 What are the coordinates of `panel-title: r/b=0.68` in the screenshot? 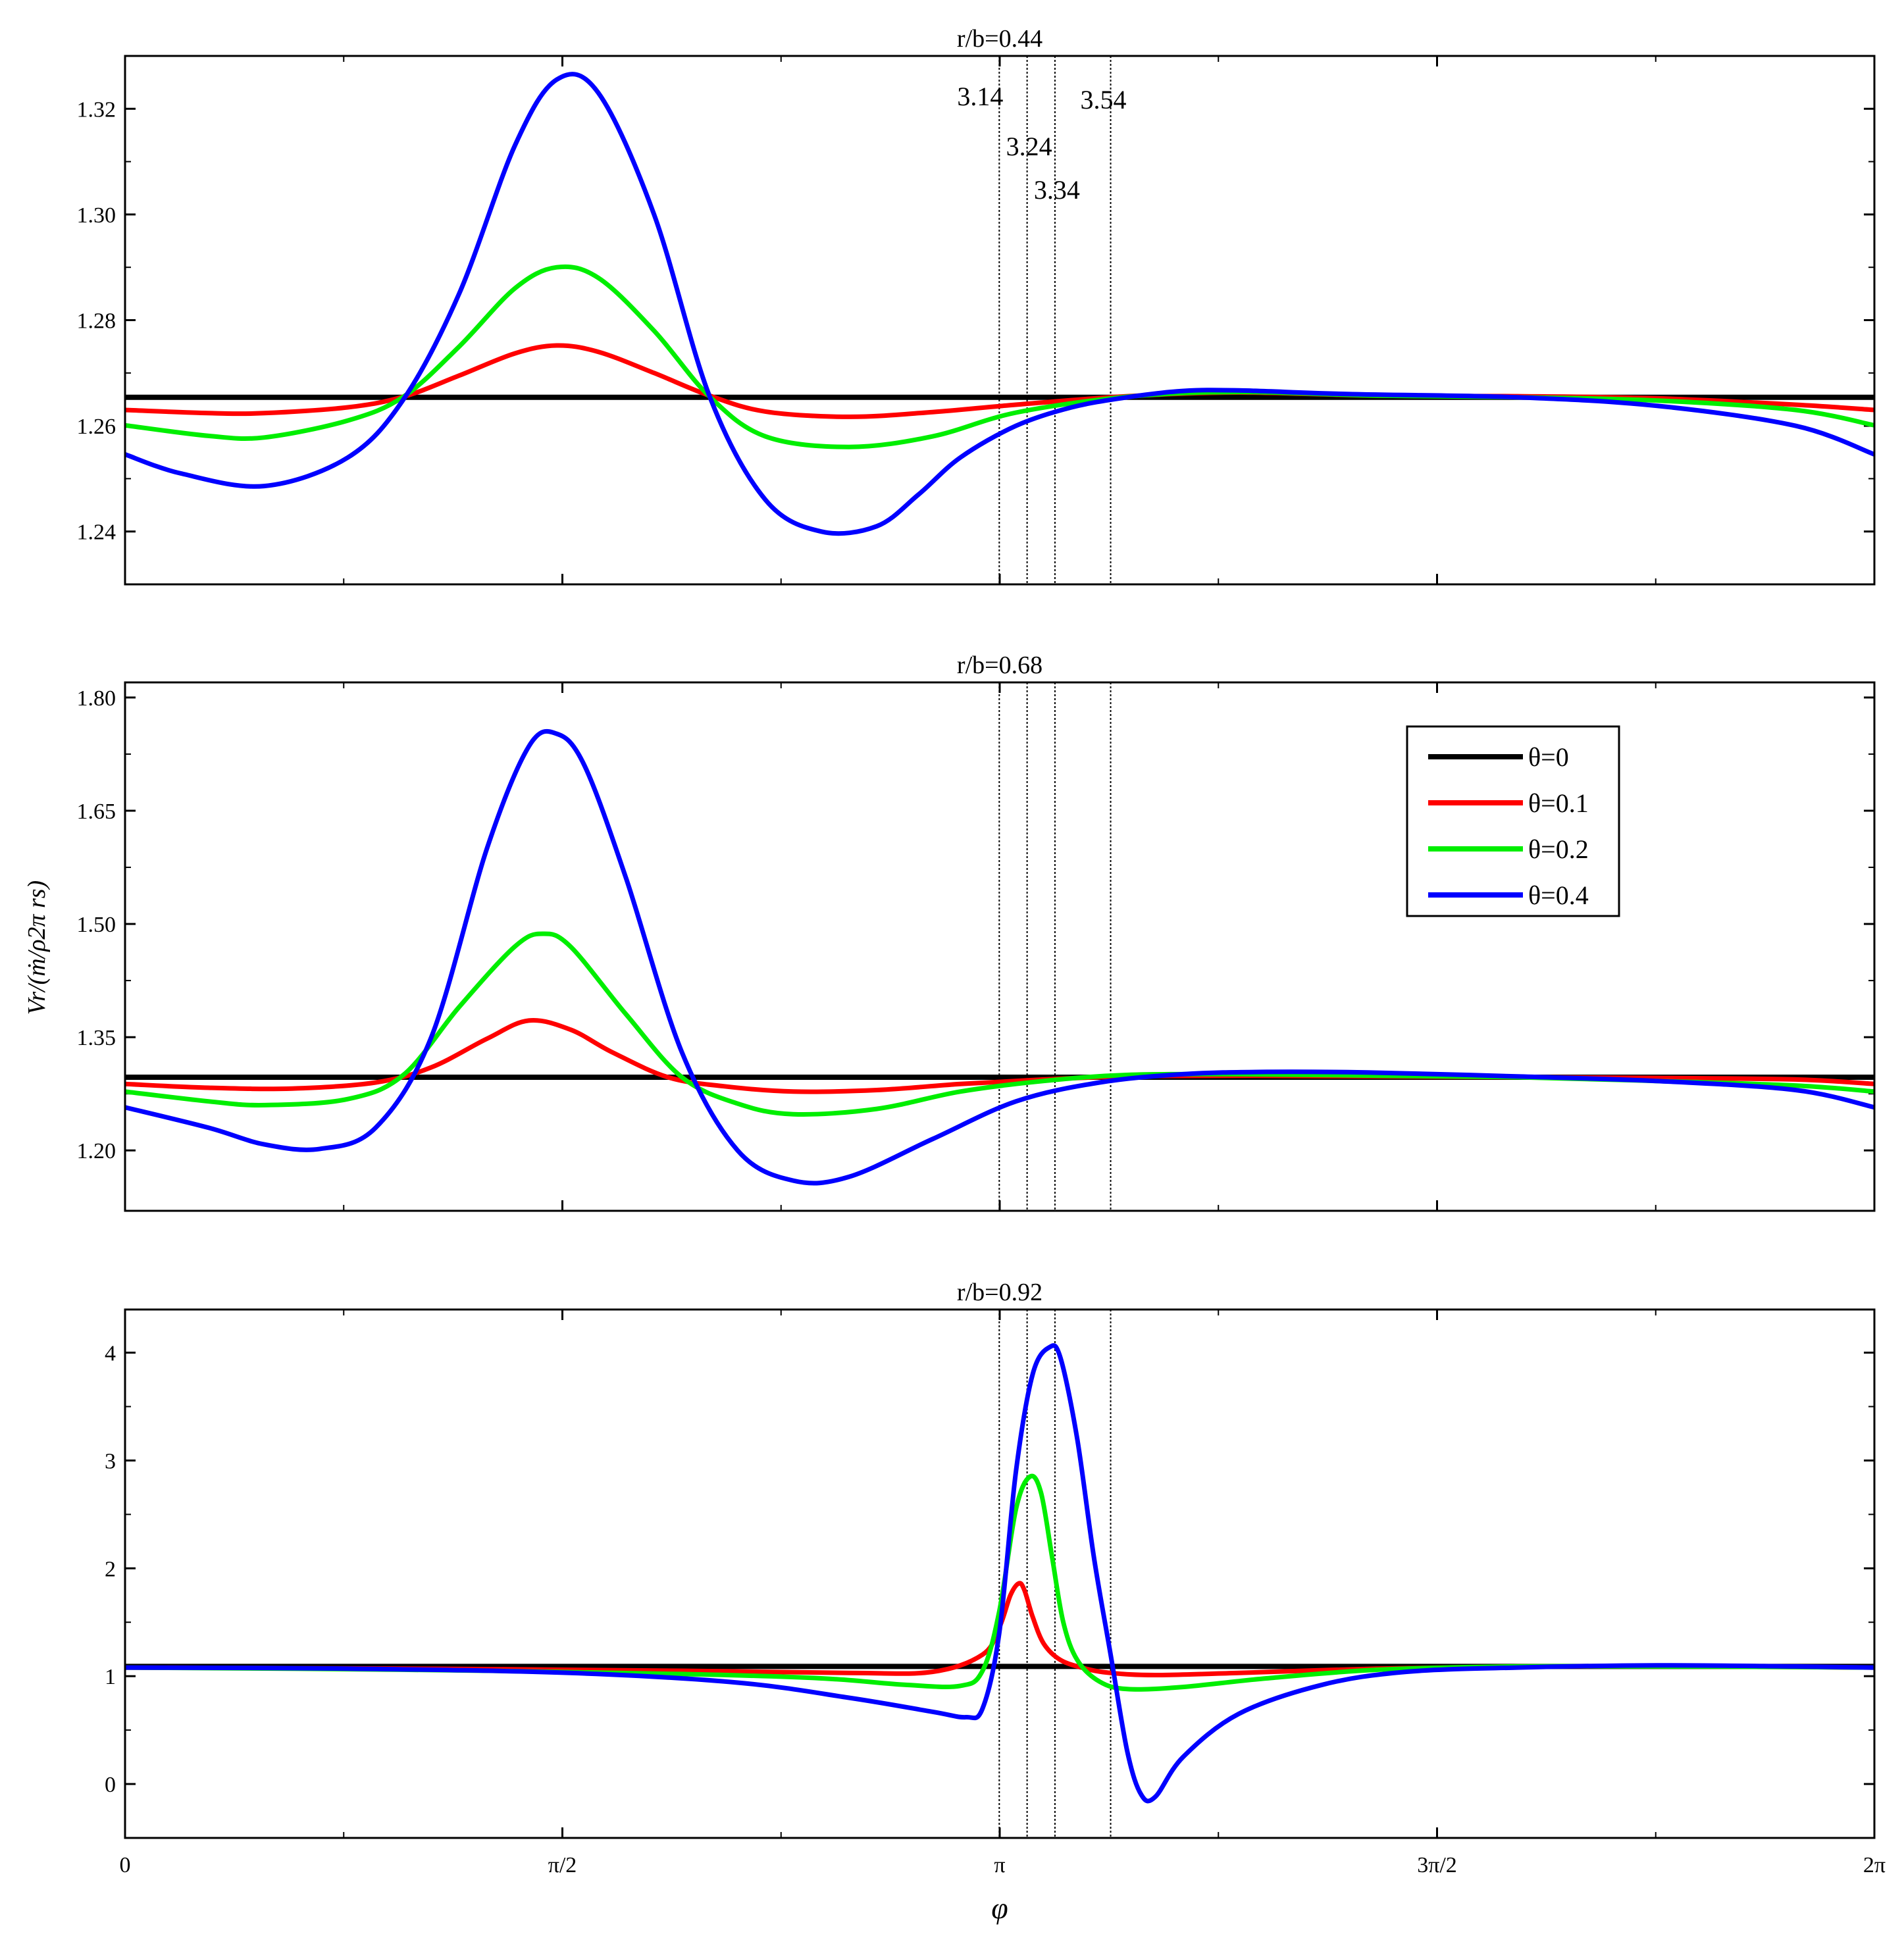 It's located at (999, 665).